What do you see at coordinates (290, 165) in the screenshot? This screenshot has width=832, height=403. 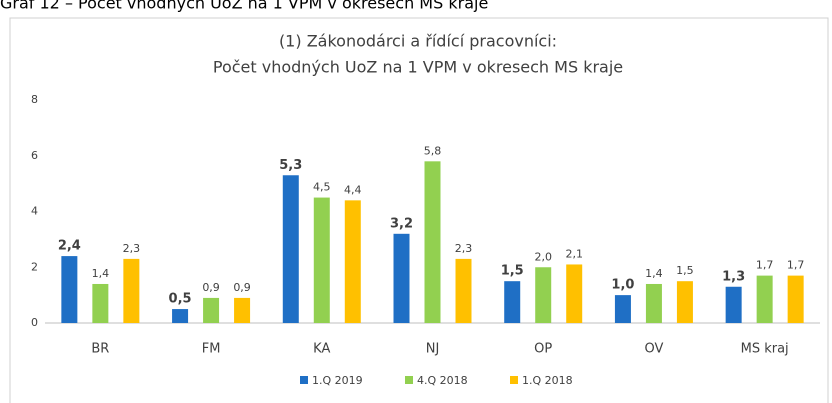 I see `data-label: 5,3` at bounding box center [290, 165].